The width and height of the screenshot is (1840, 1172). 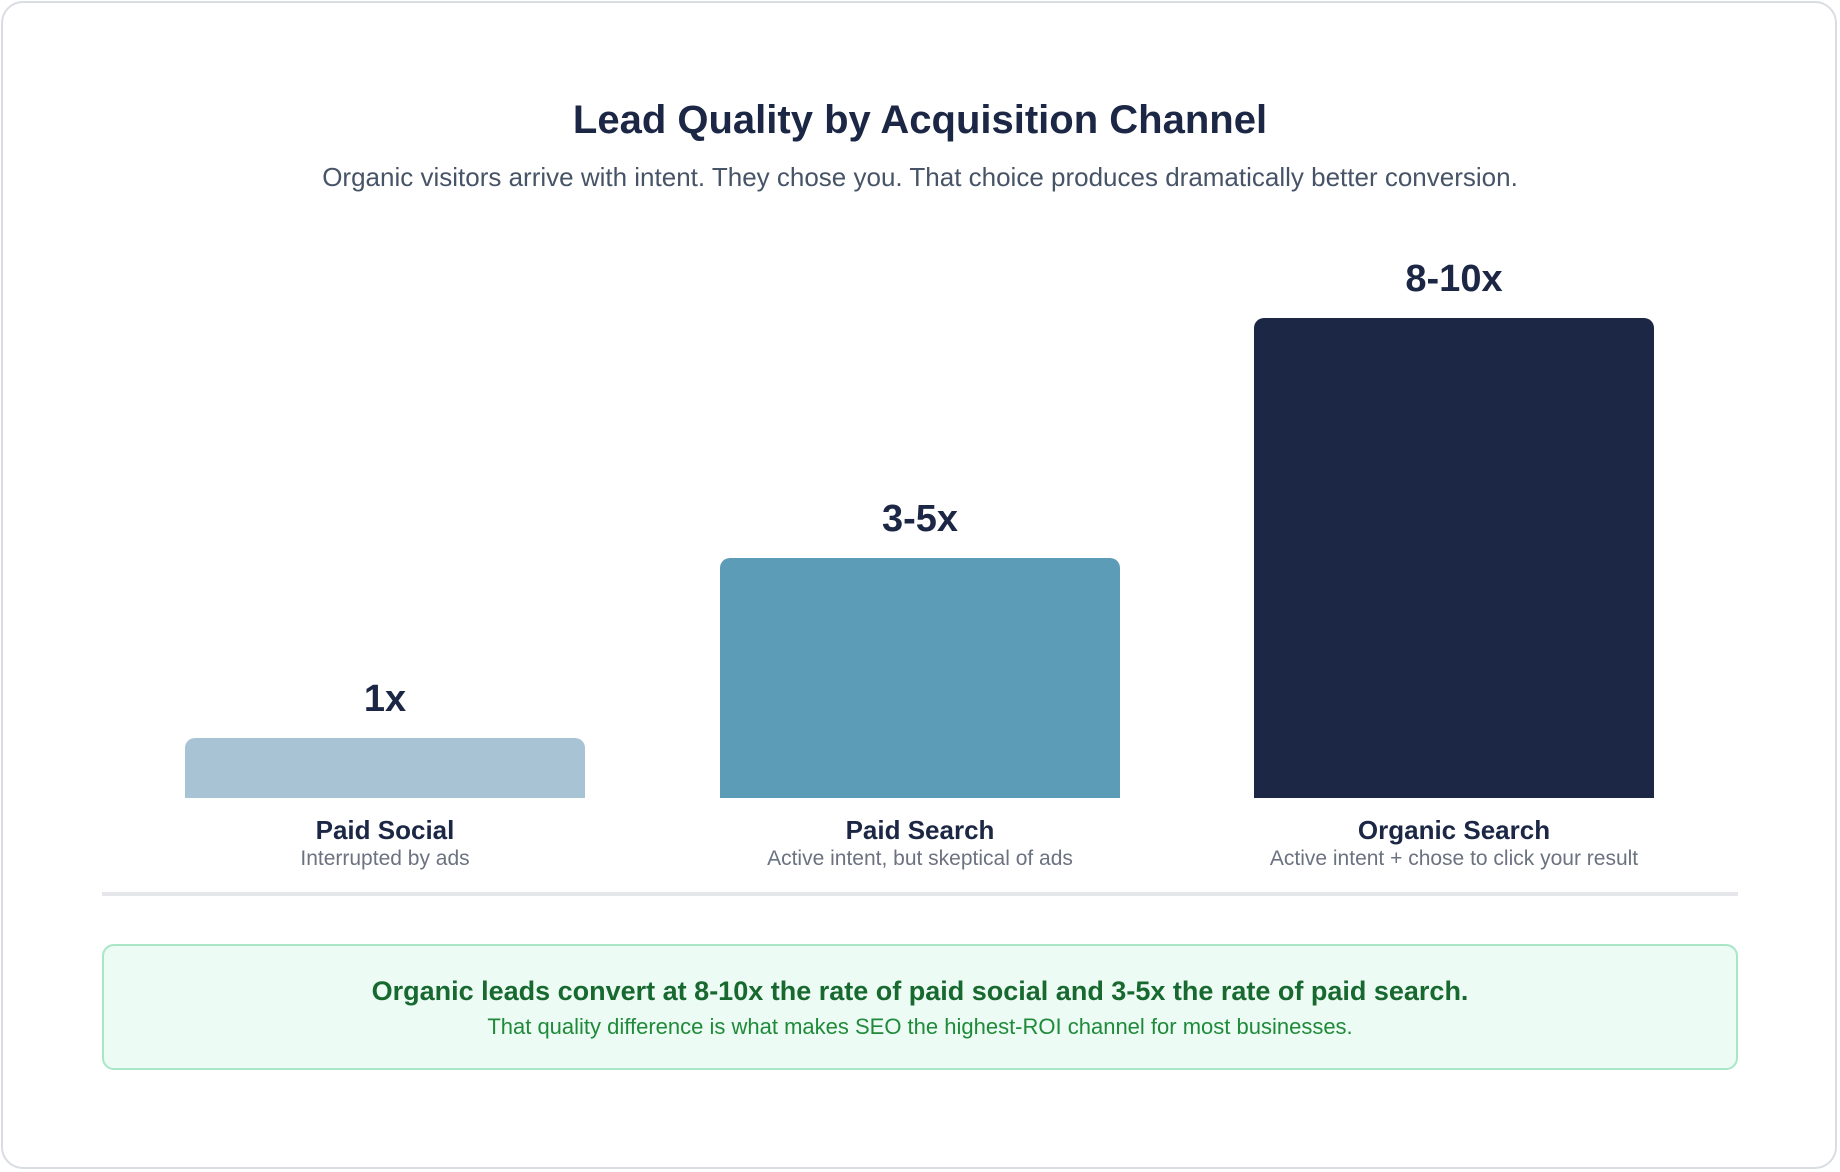 I want to click on category-label-paid-search: Paid Search, so click(x=920, y=830).